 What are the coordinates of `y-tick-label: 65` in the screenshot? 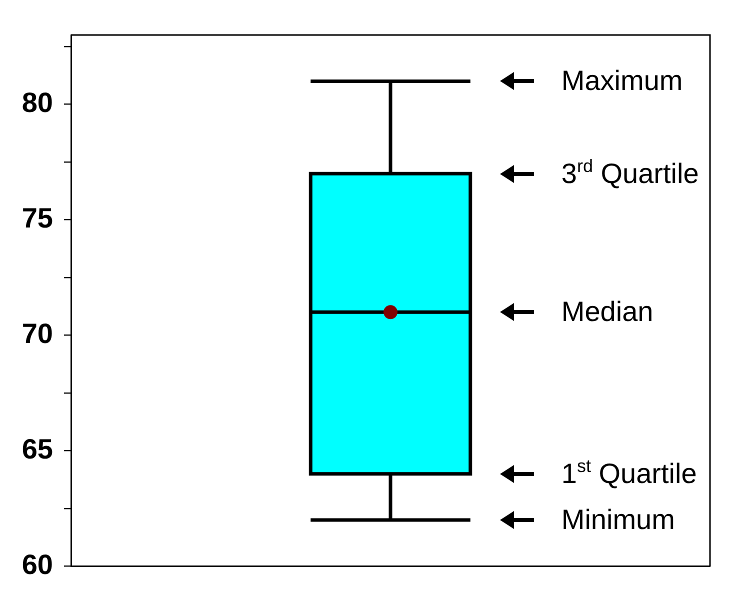 It's located at (37, 448).